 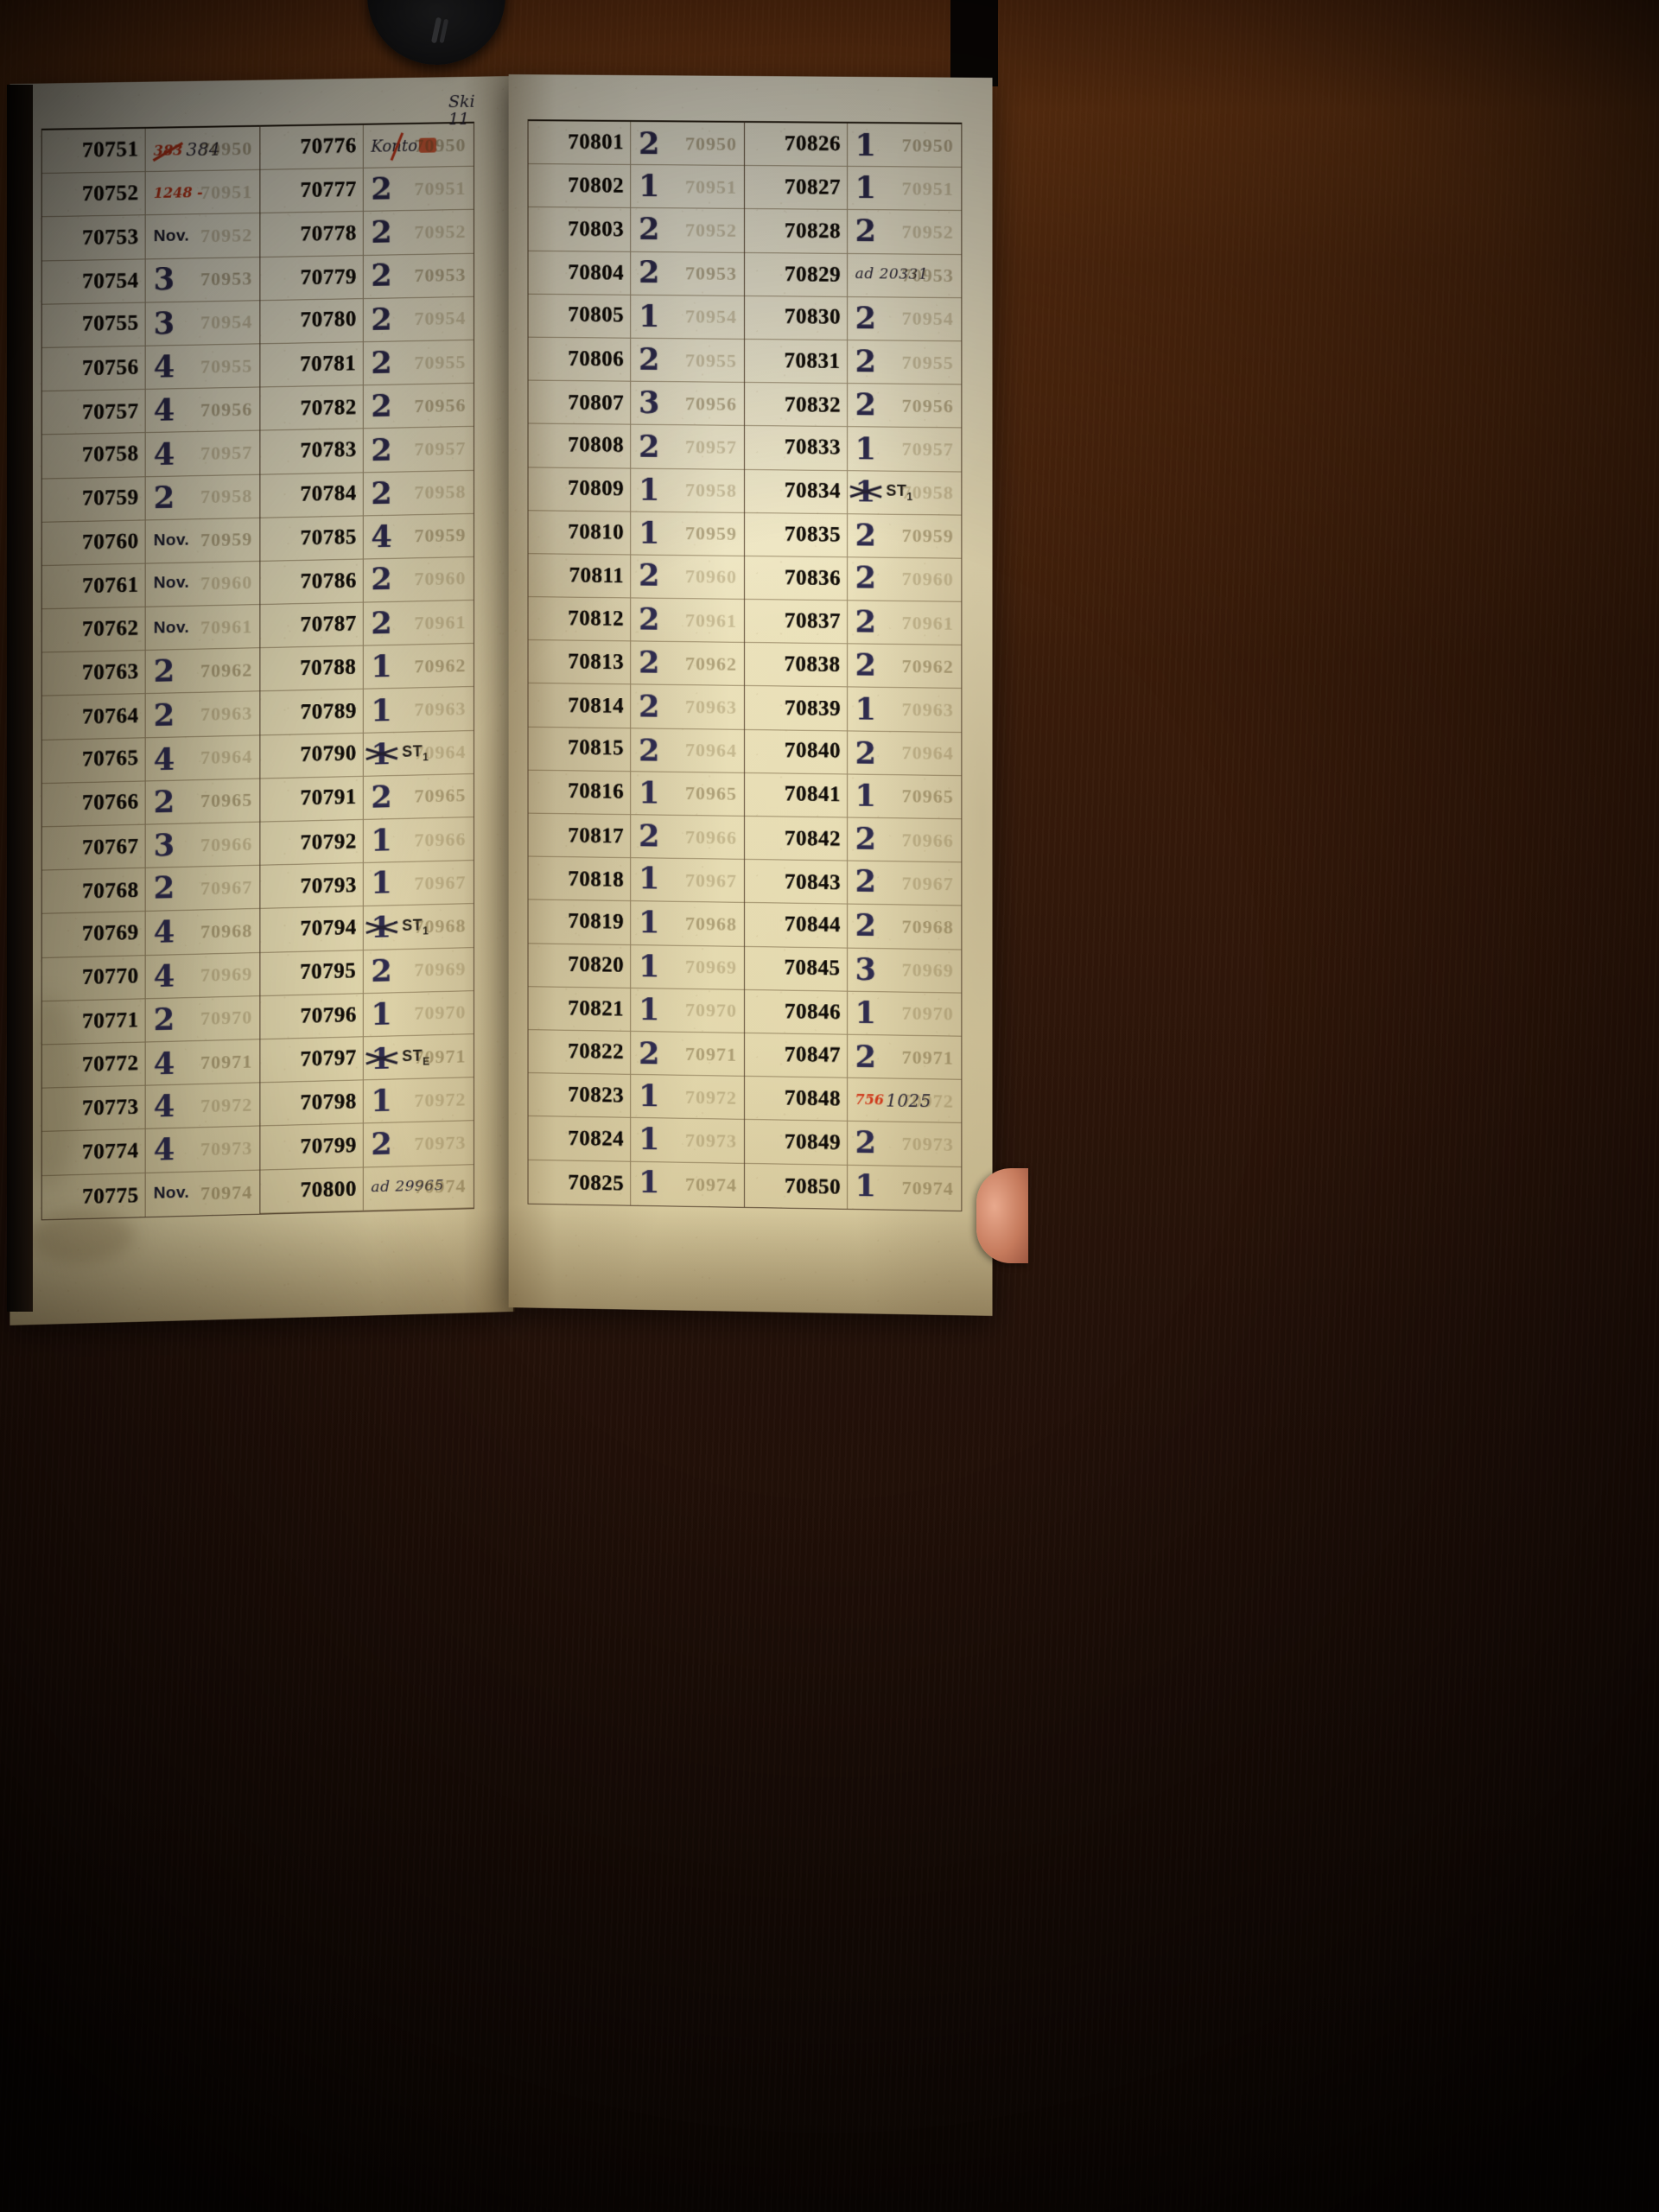 I want to click on quantity-cell: 1 70967, so click(x=418, y=883).